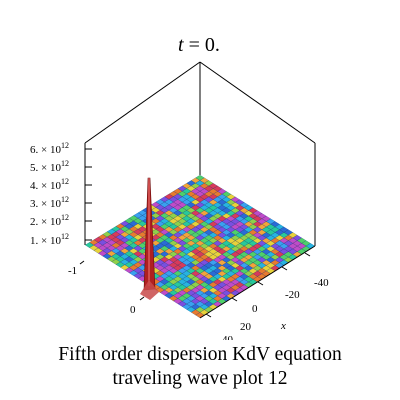 This screenshot has height=400, width=400. What do you see at coordinates (200, 378) in the screenshot?
I see `caption-line-2: traveling wave plot 12` at bounding box center [200, 378].